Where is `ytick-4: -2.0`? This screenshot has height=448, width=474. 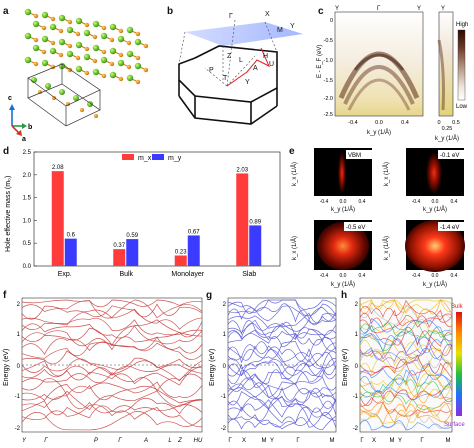 ytick-4: -2.0 is located at coordinates (328, 99).